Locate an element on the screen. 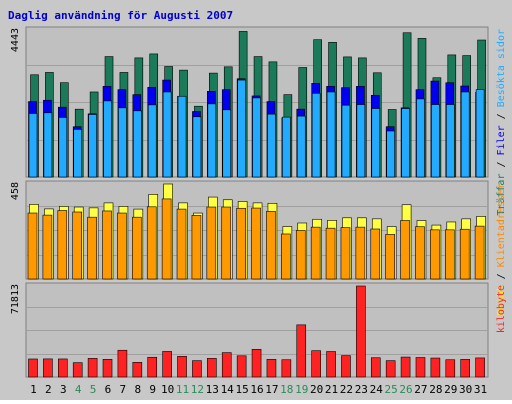 The width and height of the screenshot is (512, 404). x-tick-label: 2 is located at coordinates (48, 389).